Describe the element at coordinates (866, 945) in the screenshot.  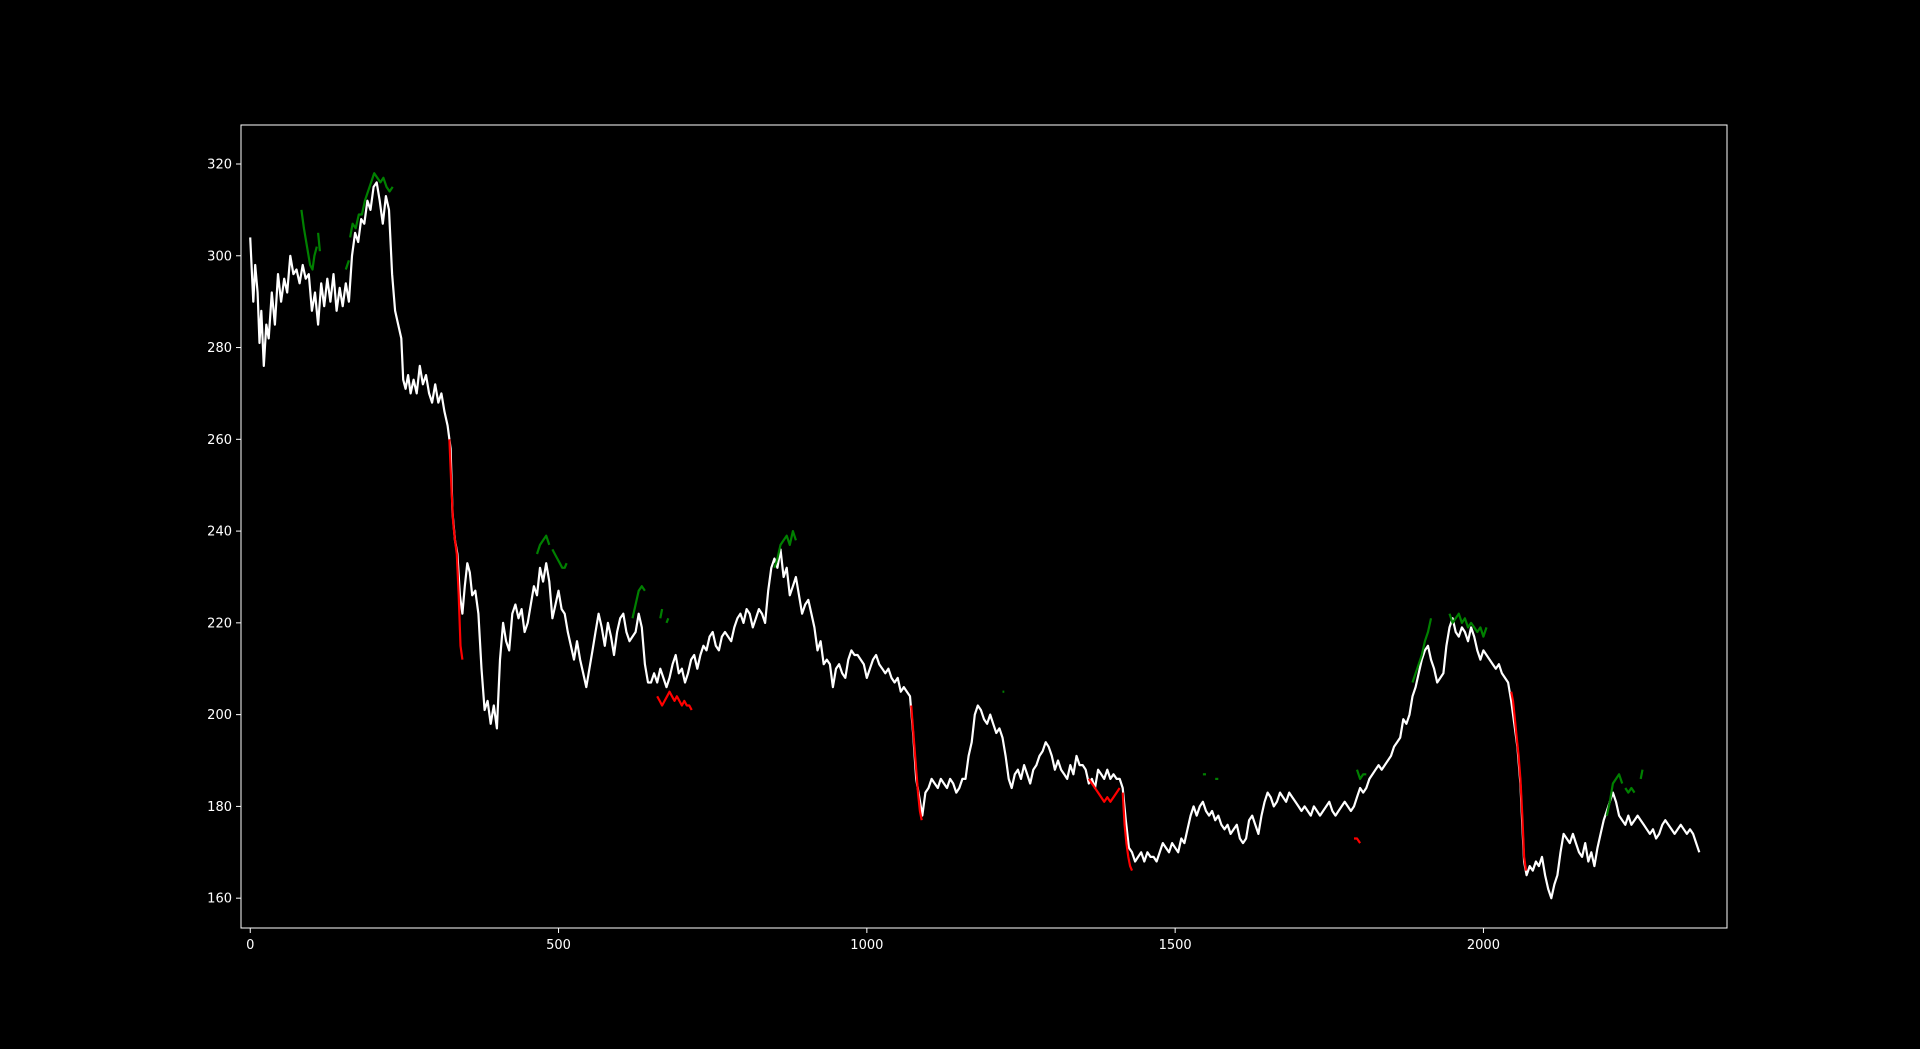
I see `x-tick-label: 1000` at that location.